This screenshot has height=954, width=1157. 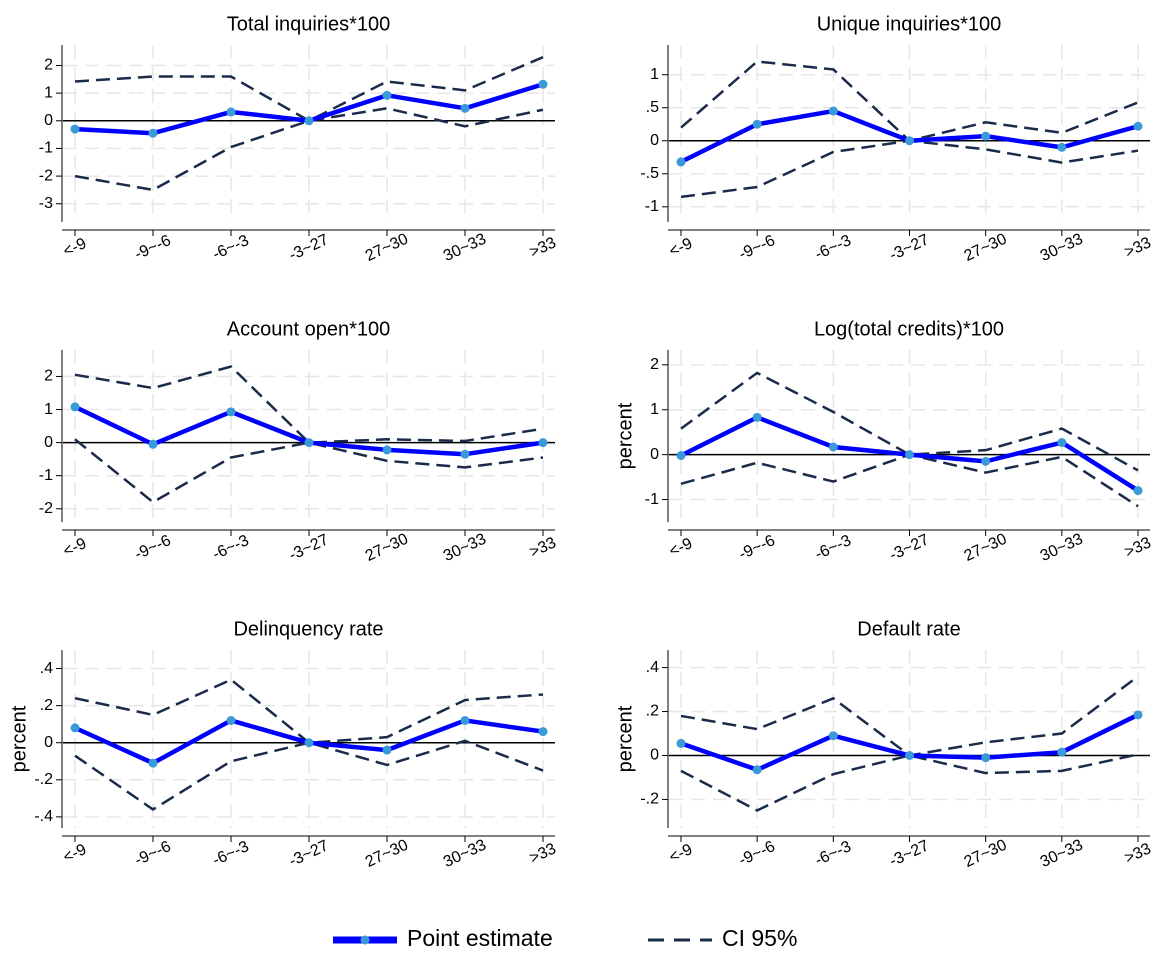 What do you see at coordinates (308, 629) in the screenshot?
I see `panel-title: Delinquency rate` at bounding box center [308, 629].